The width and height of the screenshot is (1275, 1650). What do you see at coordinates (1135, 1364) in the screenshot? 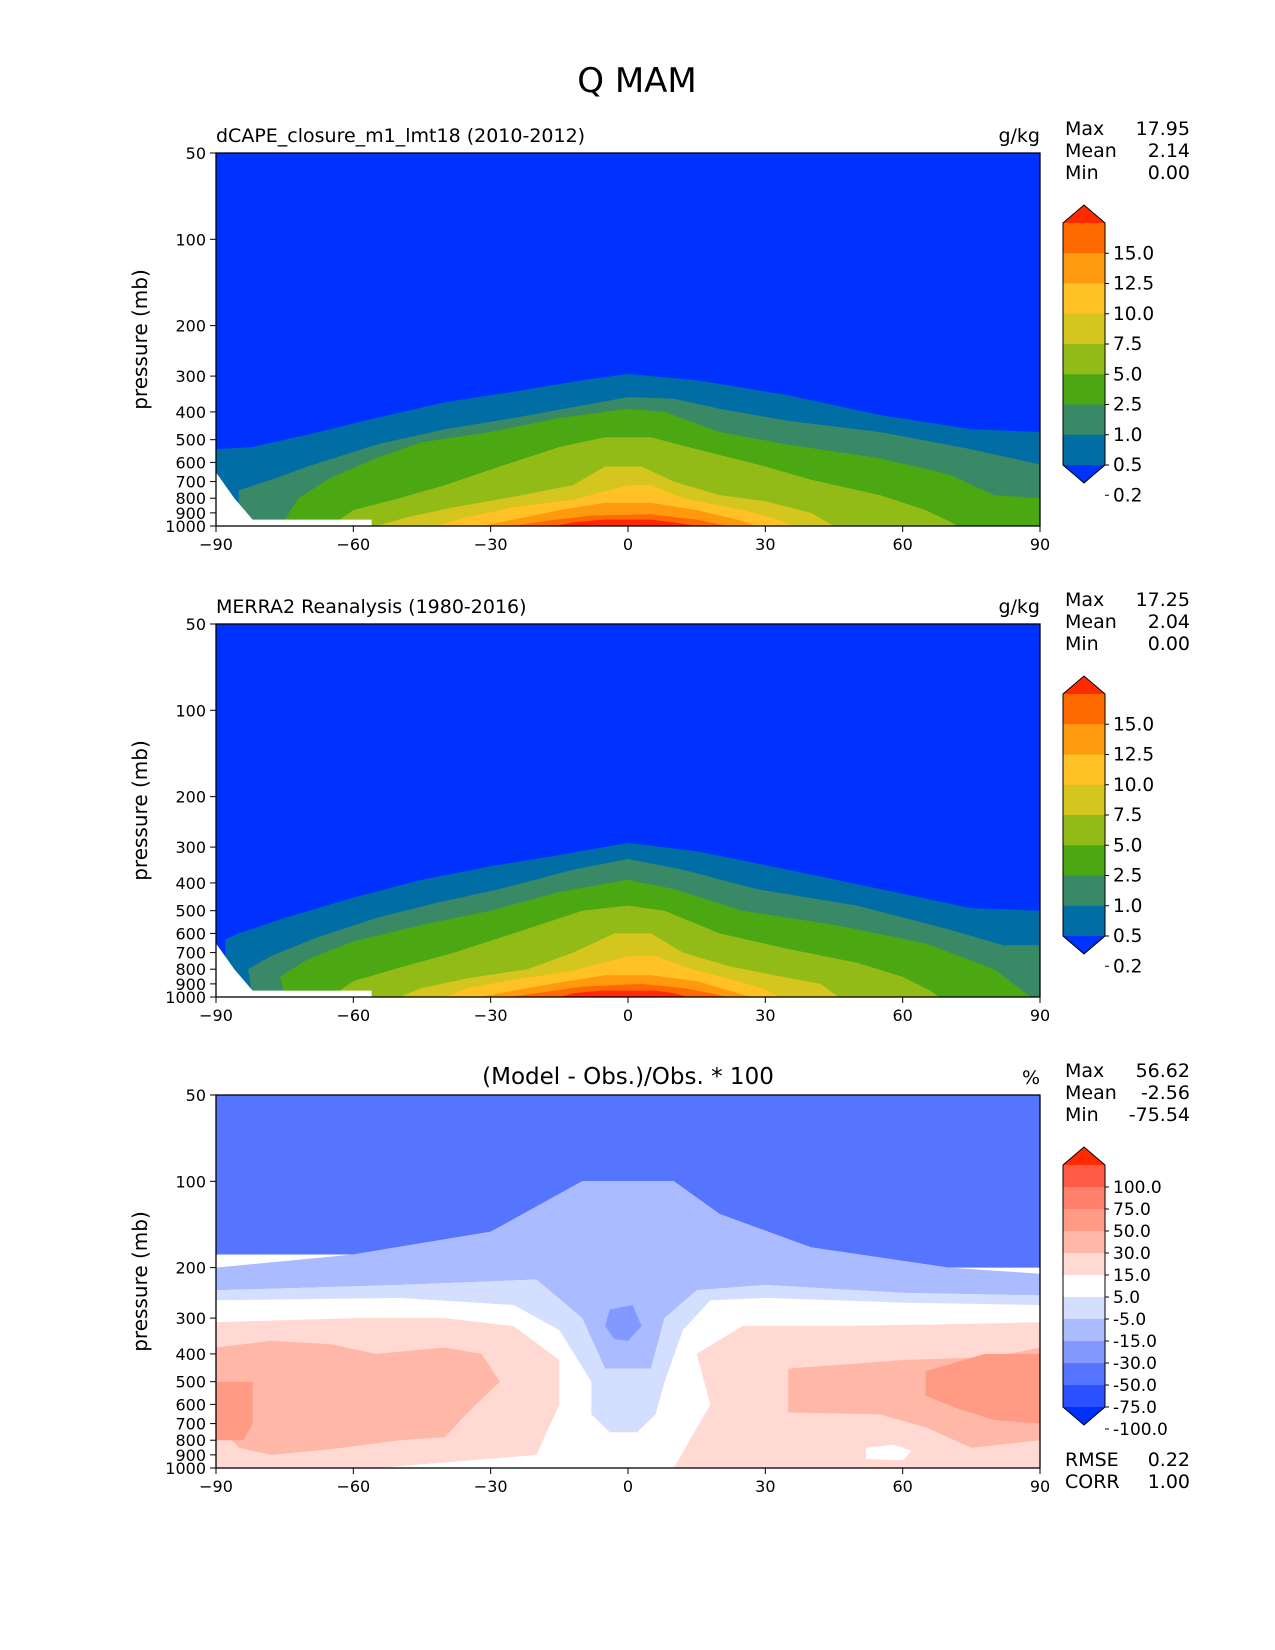
I see `colorbar-tick-label: -30.0` at bounding box center [1135, 1364].